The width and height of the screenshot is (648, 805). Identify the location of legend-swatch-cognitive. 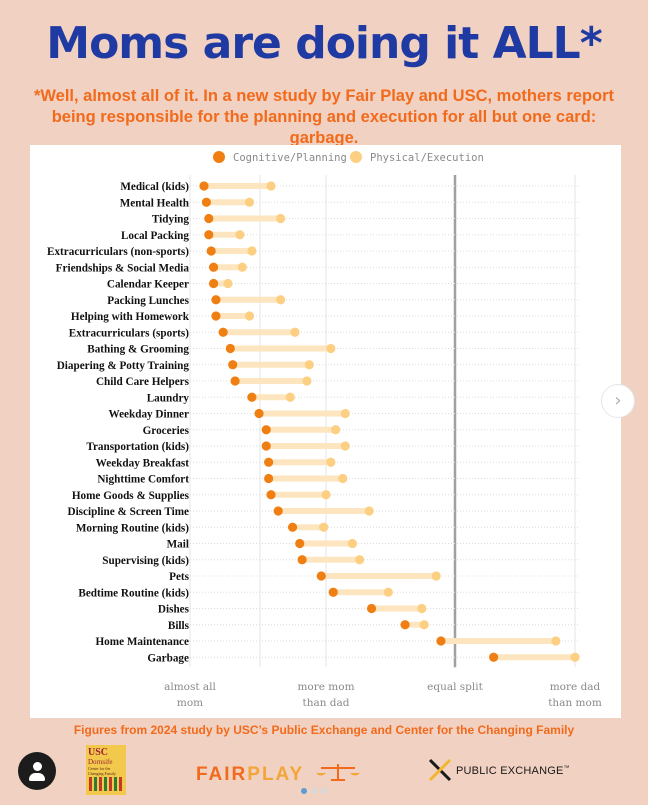
(219, 157).